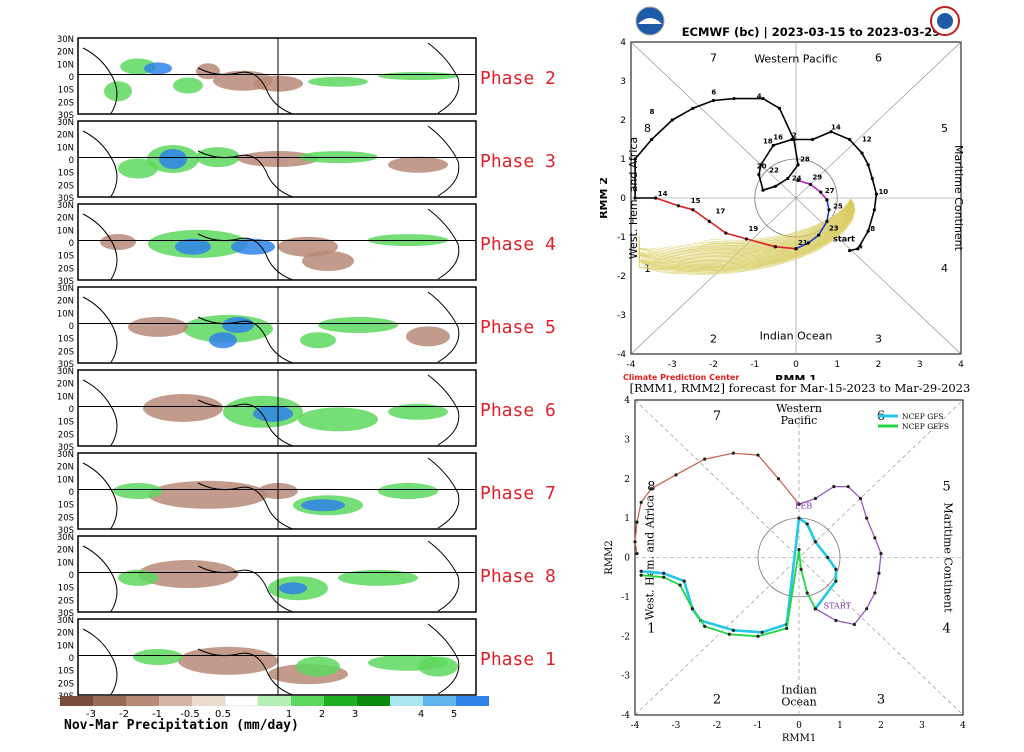 This screenshot has height=752, width=1024. What do you see at coordinates (799, 689) in the screenshot?
I see `region-label-bottom: Indian` at bounding box center [799, 689].